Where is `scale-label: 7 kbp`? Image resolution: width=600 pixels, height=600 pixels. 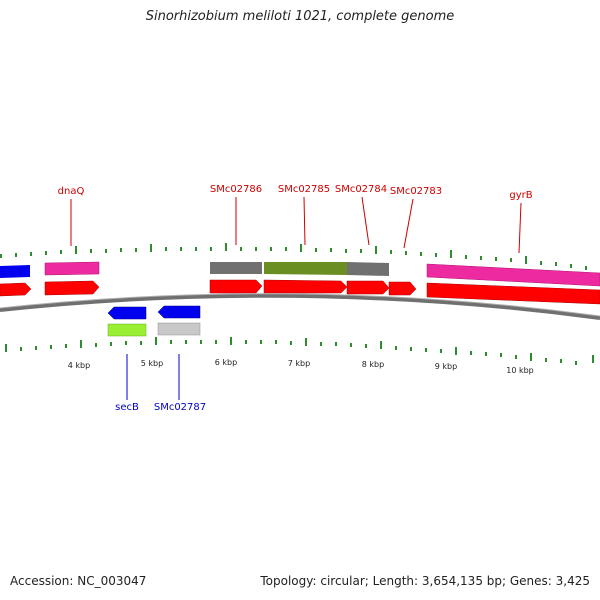 scale-label: 7 kbp is located at coordinates (299, 363).